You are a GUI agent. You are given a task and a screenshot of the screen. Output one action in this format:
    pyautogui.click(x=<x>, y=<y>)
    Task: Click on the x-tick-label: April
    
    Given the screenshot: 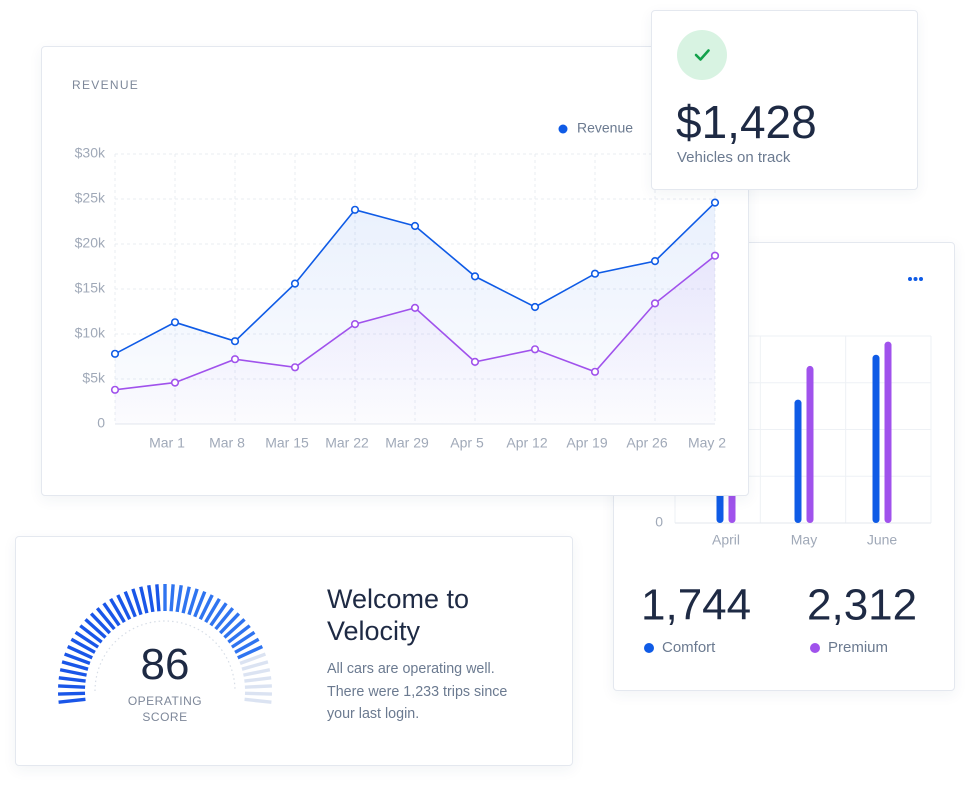 What is the action you would take?
    pyautogui.click(x=726, y=540)
    